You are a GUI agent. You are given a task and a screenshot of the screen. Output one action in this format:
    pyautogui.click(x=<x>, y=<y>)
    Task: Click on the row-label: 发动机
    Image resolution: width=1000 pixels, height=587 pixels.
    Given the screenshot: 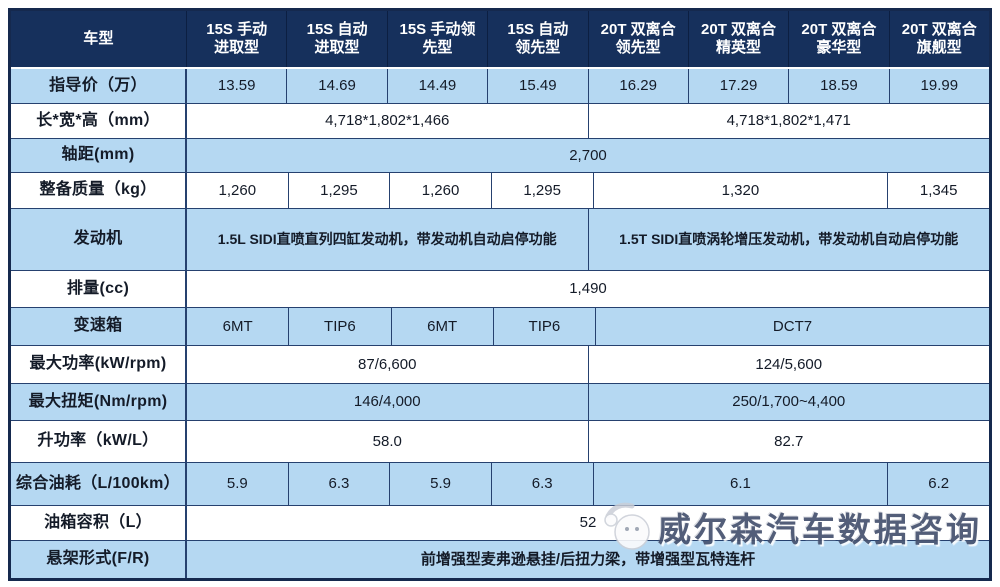 What is the action you would take?
    pyautogui.click(x=99, y=240)
    